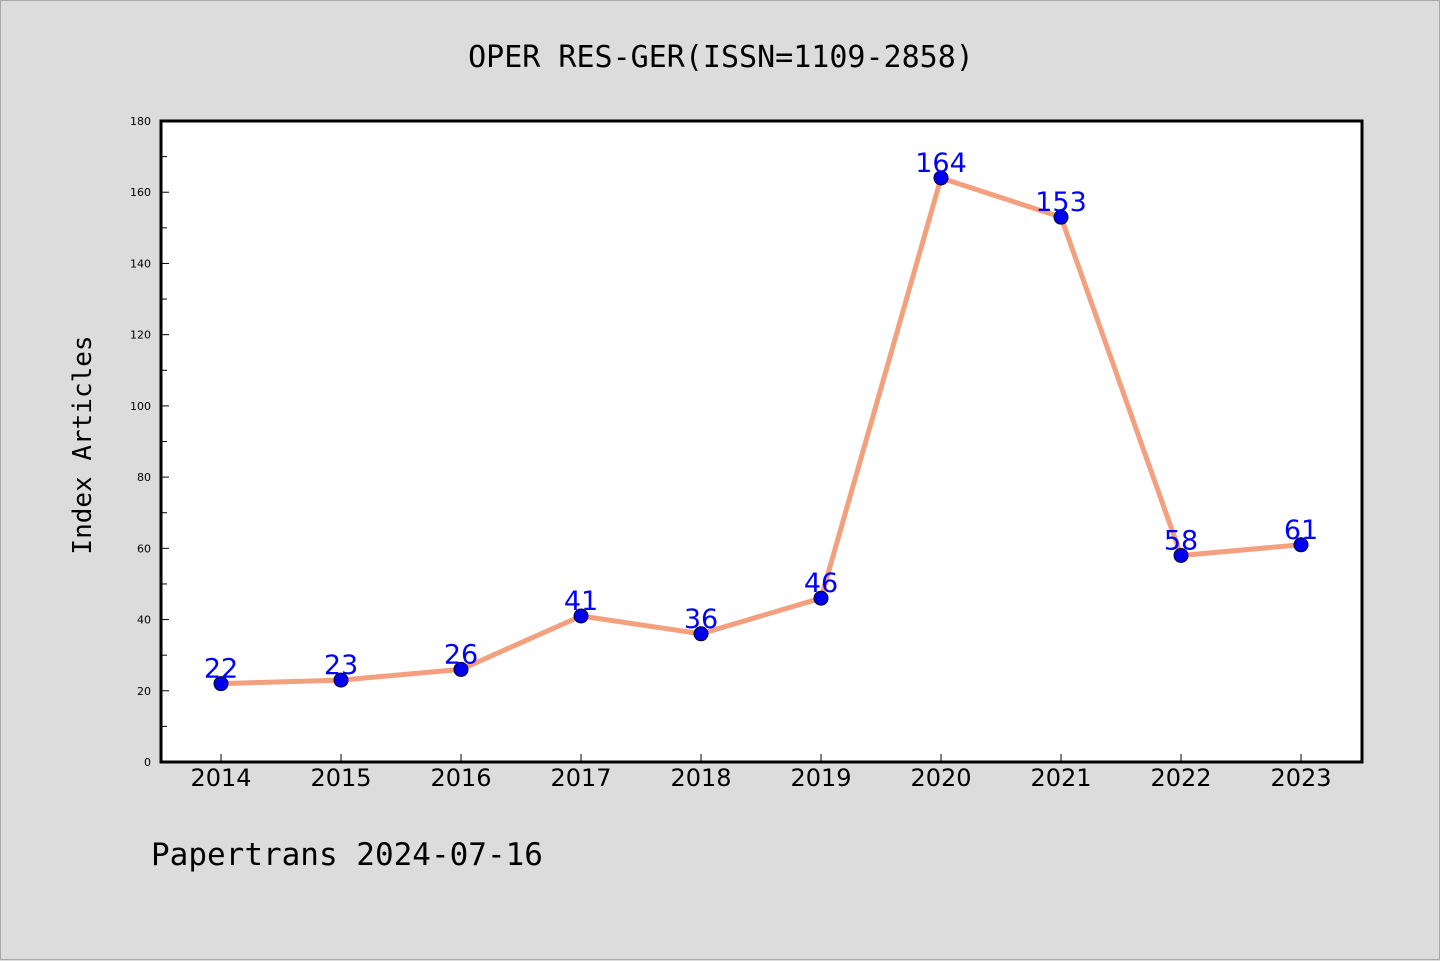 This screenshot has width=1440, height=961. I want to click on y-tick-label-100: 100, so click(140, 406).